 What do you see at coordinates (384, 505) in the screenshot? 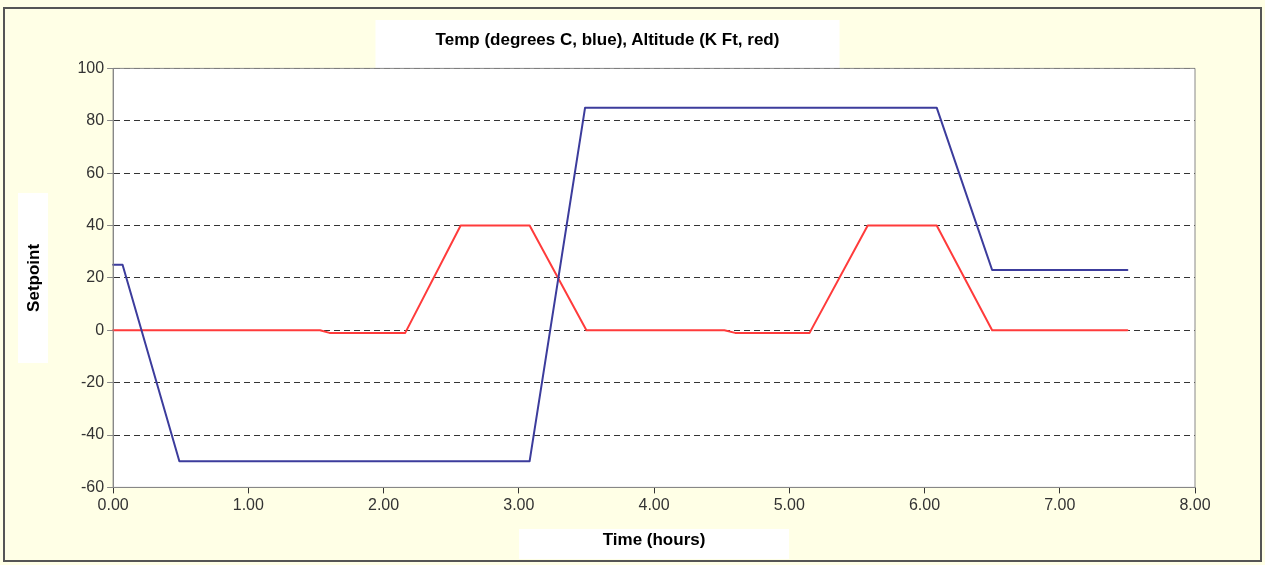
I see `x-tick-label: 2.00` at bounding box center [384, 505].